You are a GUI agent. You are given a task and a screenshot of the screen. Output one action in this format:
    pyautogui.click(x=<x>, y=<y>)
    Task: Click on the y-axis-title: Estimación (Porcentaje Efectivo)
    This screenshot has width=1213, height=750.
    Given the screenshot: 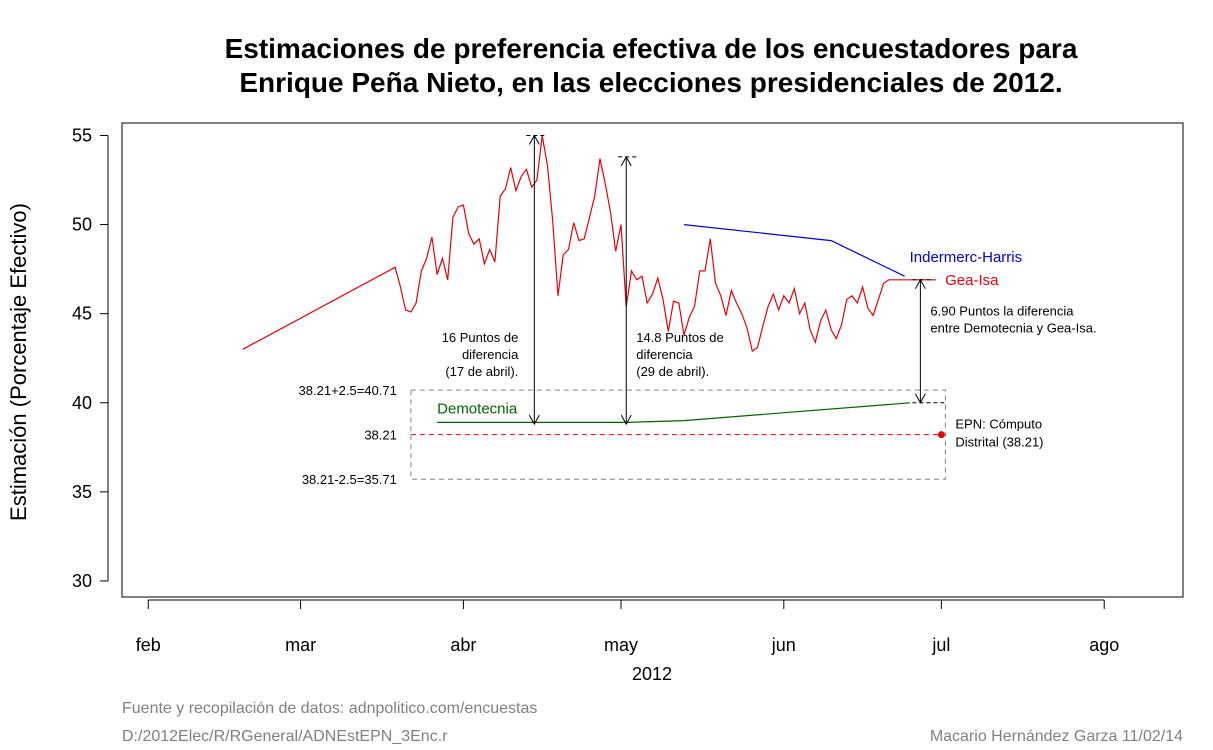 What is the action you would take?
    pyautogui.click(x=18, y=362)
    